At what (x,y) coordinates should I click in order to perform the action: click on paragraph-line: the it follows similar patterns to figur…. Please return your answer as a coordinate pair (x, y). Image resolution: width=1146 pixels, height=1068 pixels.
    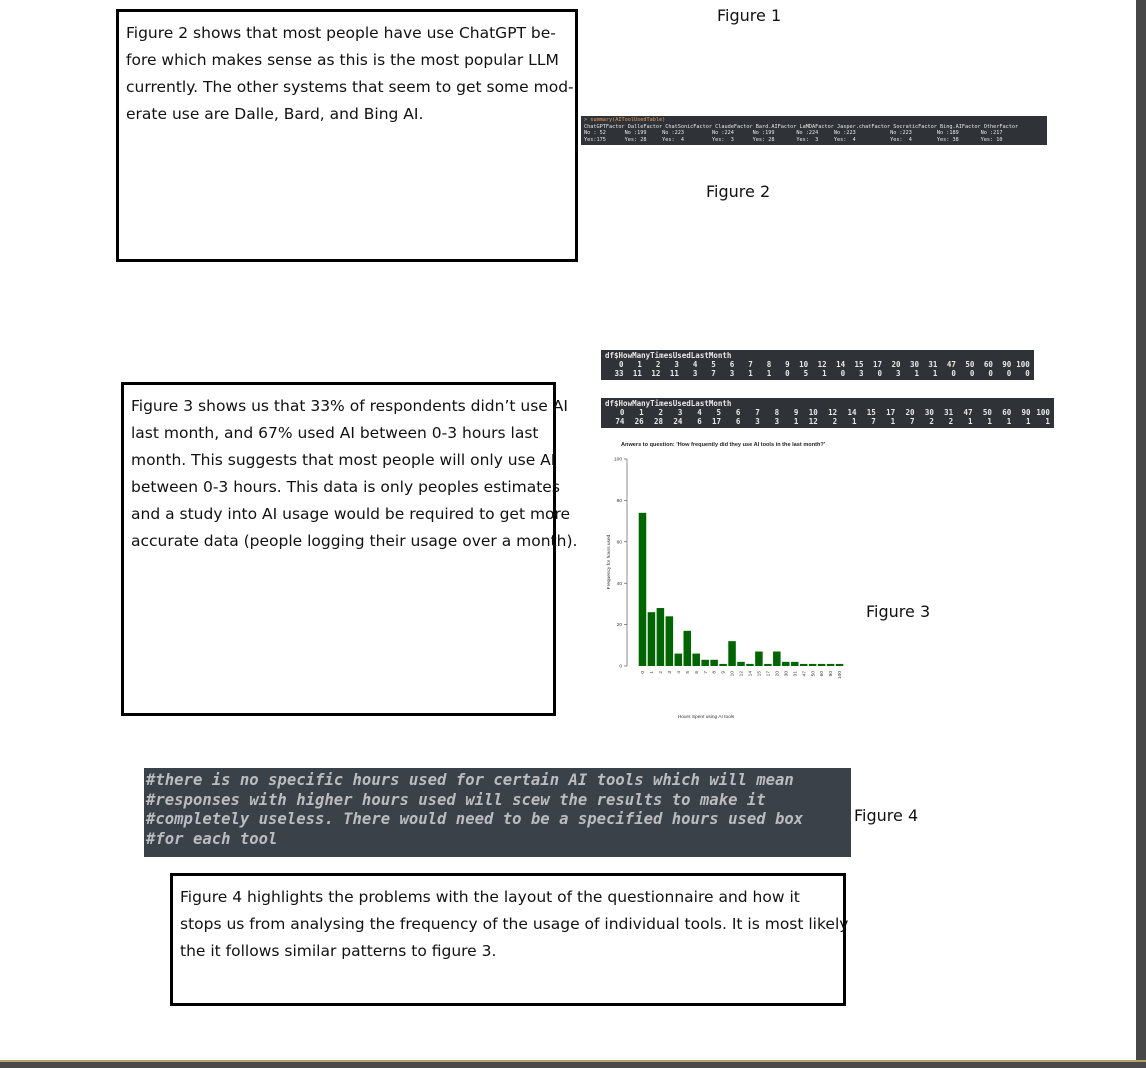
    Looking at the image, I should click on (338, 951).